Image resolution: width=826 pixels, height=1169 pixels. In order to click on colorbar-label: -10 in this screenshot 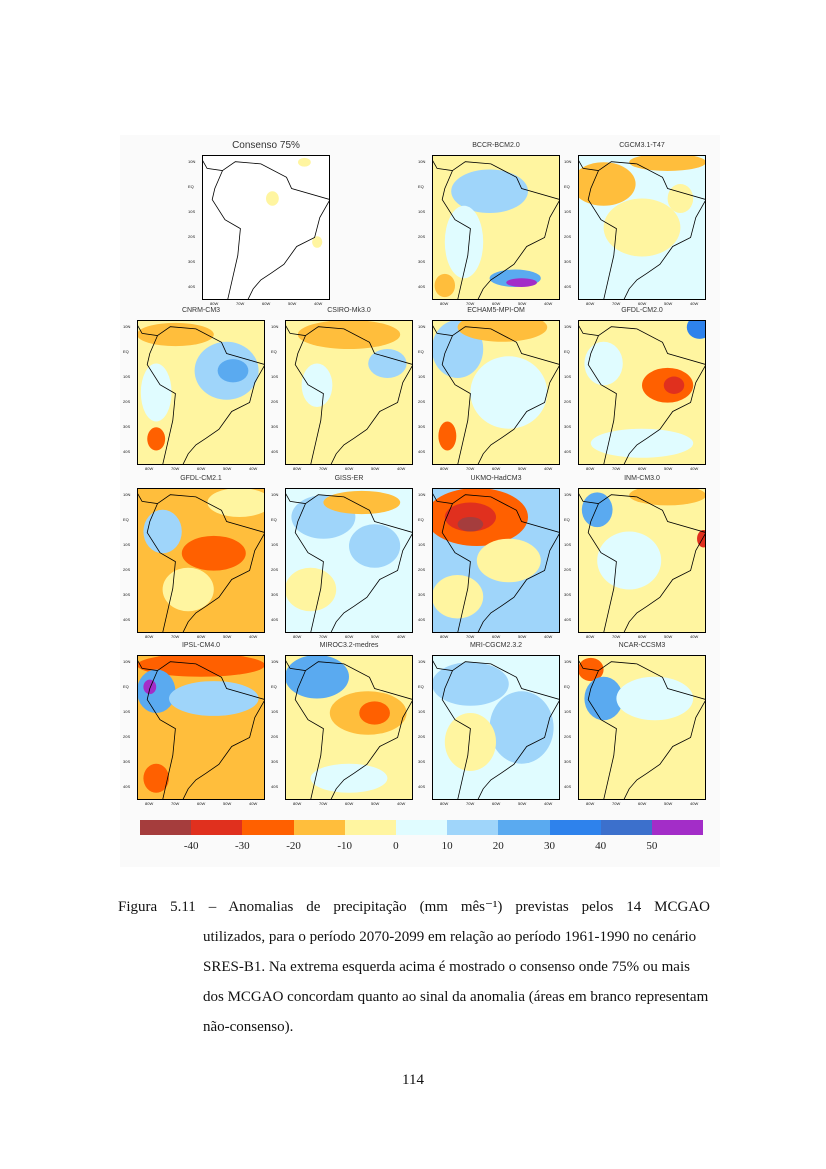, I will do `click(345, 846)`.